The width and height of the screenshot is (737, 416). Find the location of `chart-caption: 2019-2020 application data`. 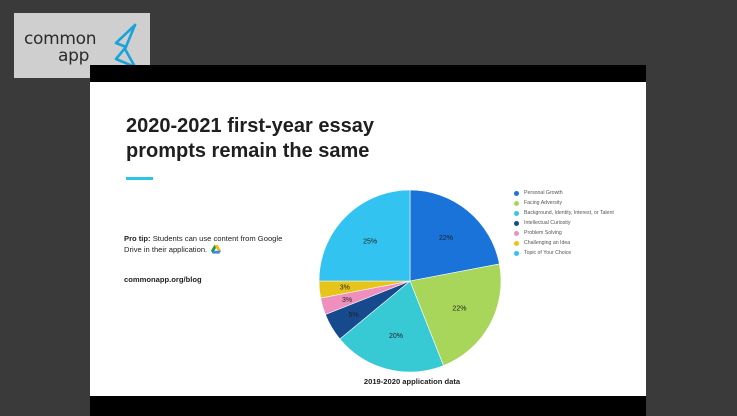

chart-caption: 2019-2020 application data is located at coordinates (412, 381).